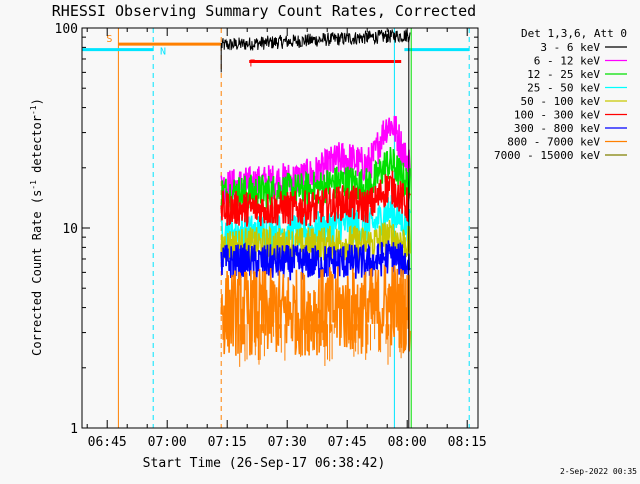  What do you see at coordinates (66, 29) in the screenshot?
I see `y-tick-label-2: 100` at bounding box center [66, 29].